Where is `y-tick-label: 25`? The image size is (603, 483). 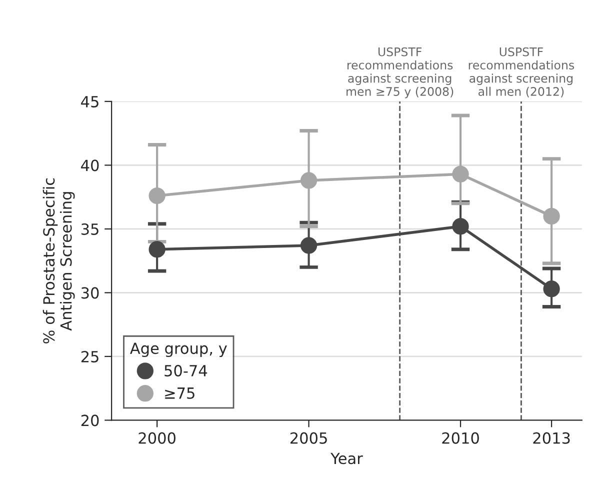 y-tick-label: 25 is located at coordinates (89, 356).